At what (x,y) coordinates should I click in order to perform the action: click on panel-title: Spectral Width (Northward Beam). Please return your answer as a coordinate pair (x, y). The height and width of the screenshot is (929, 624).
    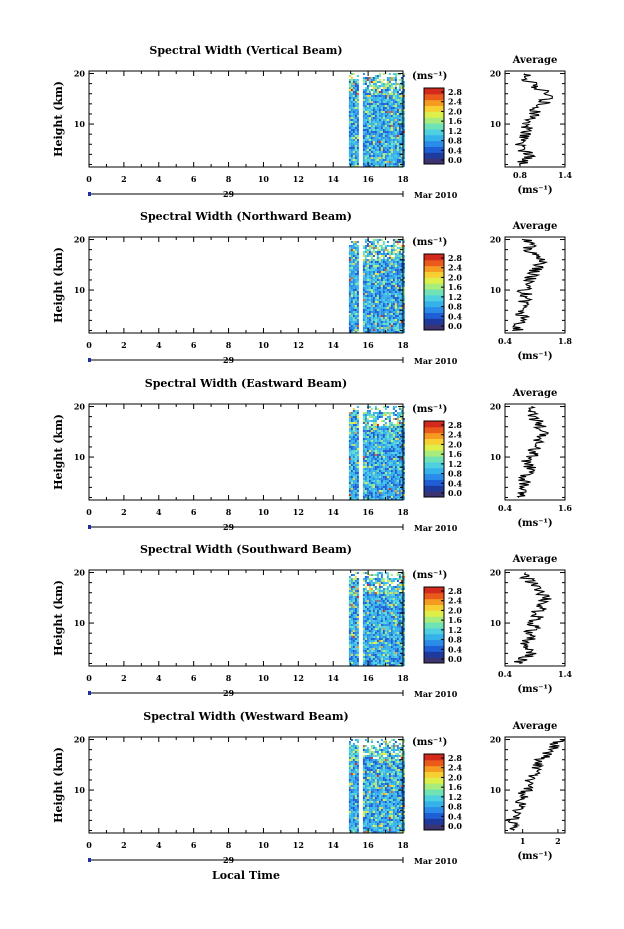
    Looking at the image, I should click on (246, 216).